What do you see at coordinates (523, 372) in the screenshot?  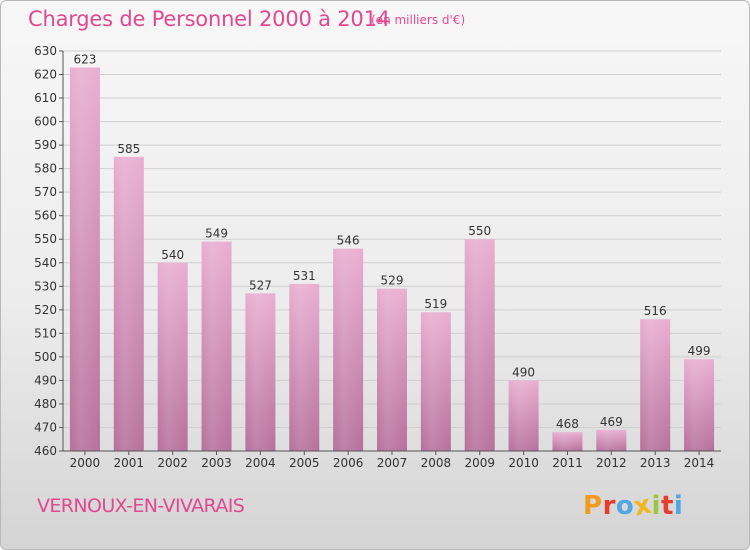 I see `data-label: 490` at bounding box center [523, 372].